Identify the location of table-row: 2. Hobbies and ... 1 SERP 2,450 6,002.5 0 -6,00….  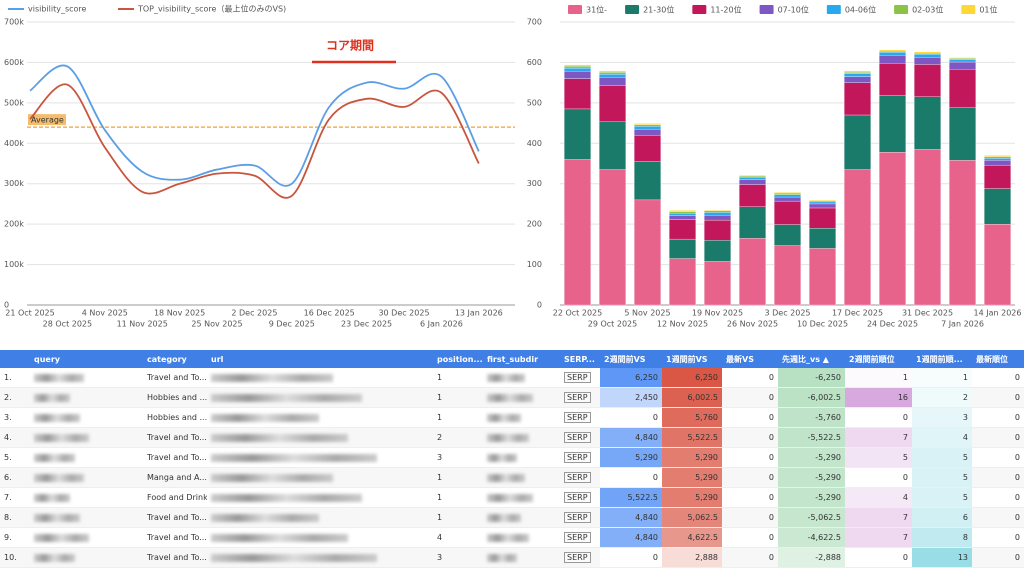
(512, 397).